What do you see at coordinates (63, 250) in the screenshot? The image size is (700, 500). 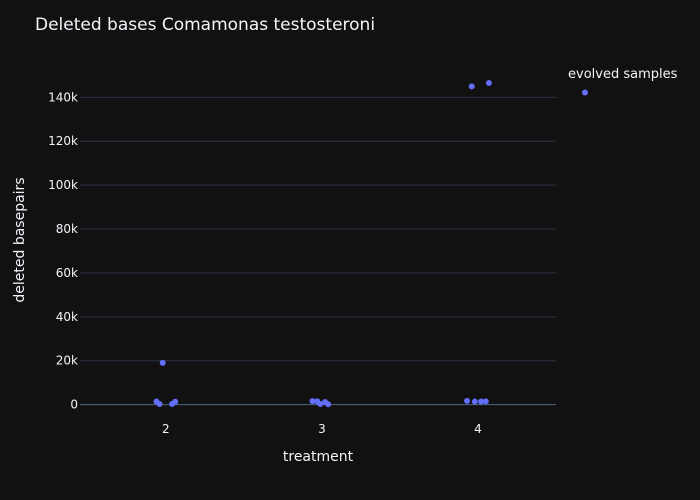 I see `y-axis-ticks: 0 20k 40k 60k 80k 100k 120k 140k` at bounding box center [63, 250].